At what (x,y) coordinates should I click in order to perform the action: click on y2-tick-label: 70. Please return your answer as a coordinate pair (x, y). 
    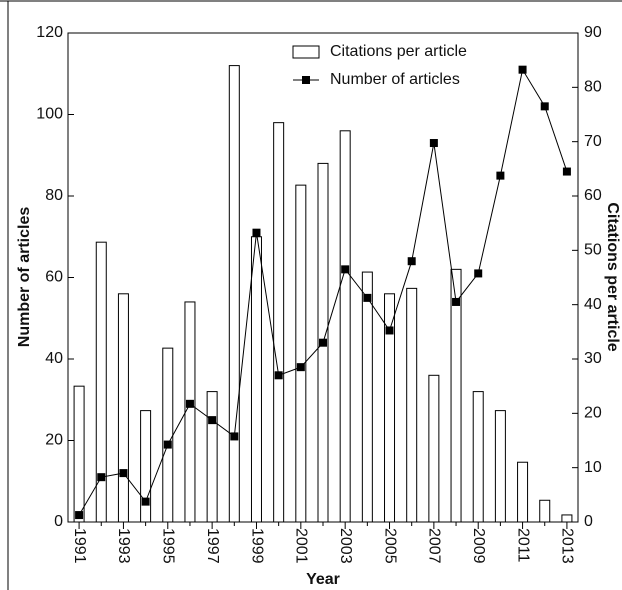
    Looking at the image, I should click on (593, 141).